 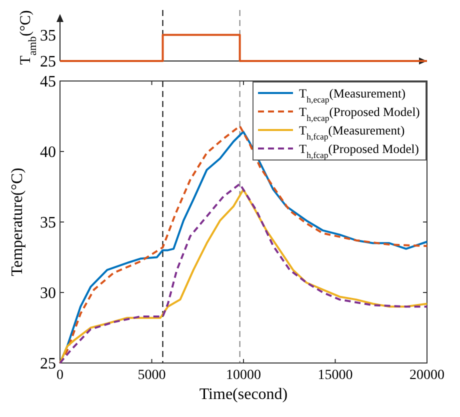 What do you see at coordinates (352, 95) in the screenshot?
I see `legend-label: T$_{h,ecap}$(Measurement)` at bounding box center [352, 95].